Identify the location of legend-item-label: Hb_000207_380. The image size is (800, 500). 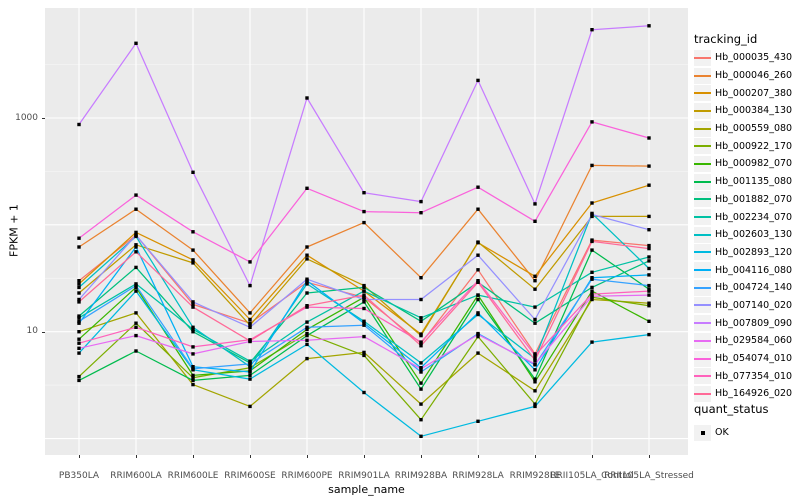
(754, 93).